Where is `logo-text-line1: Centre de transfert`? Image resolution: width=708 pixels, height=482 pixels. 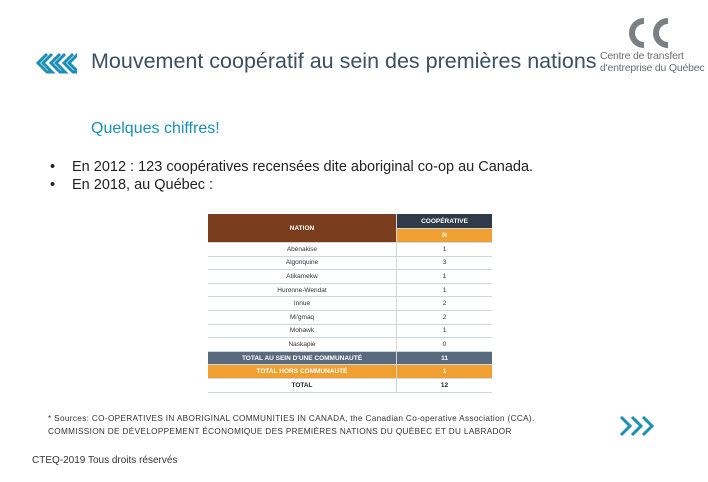 logo-text-line1: Centre de transfert is located at coordinates (642, 56).